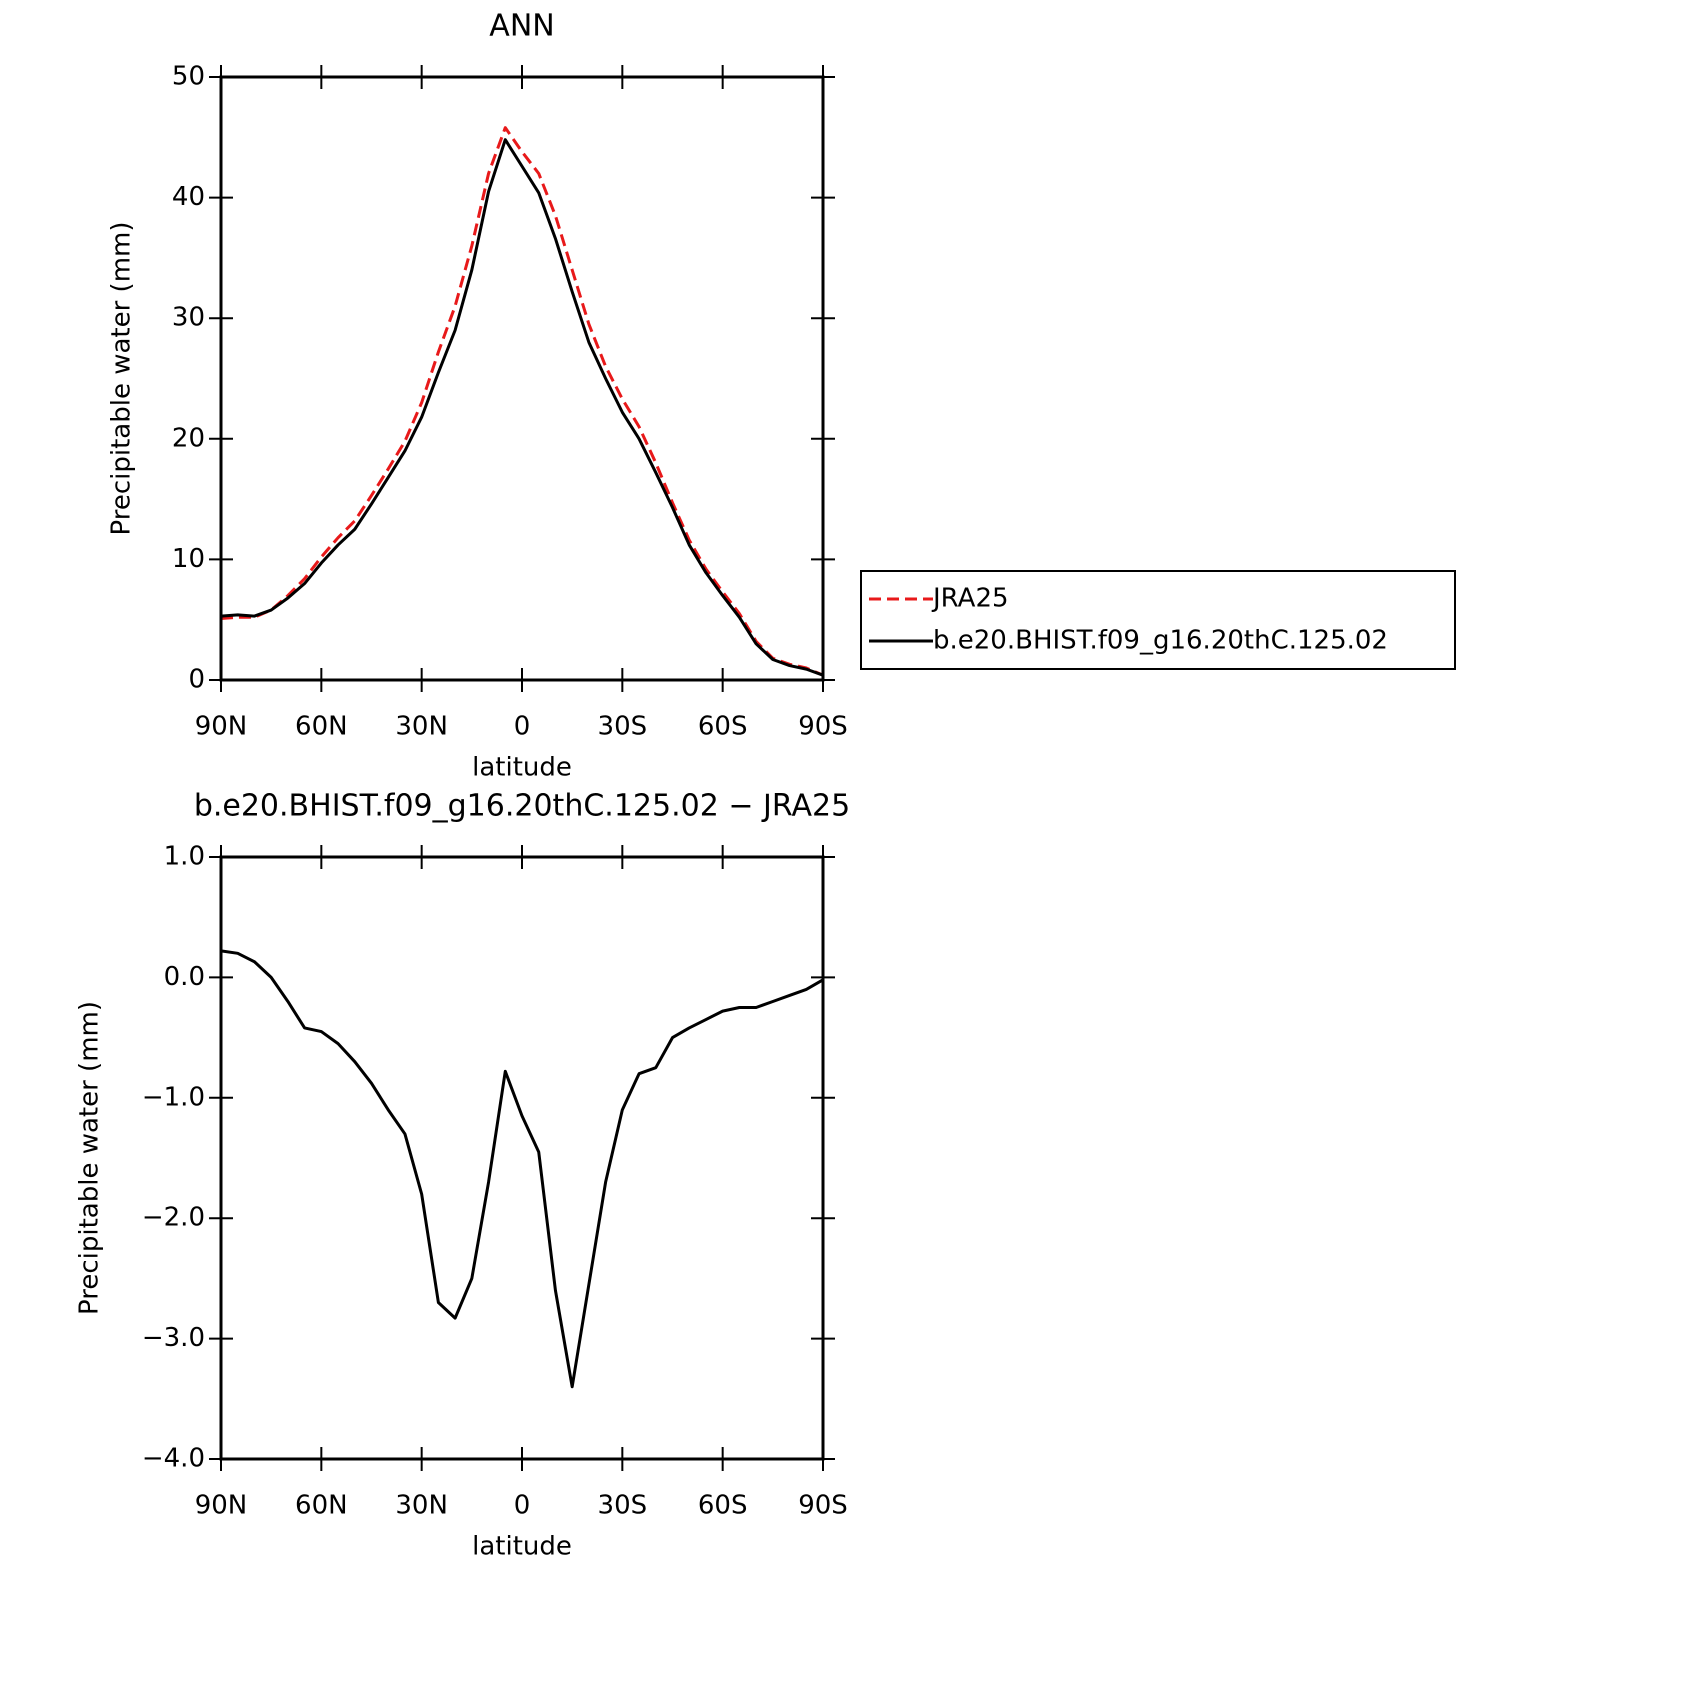 The width and height of the screenshot is (1688, 1702). Describe the element at coordinates (188, 77) in the screenshot. I see `y-tick-label: 50` at that location.